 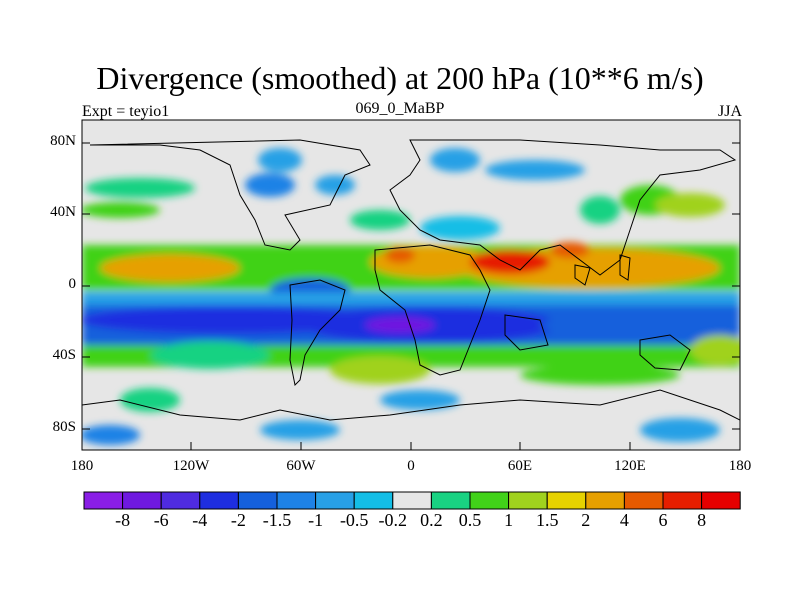 What do you see at coordinates (72, 284) in the screenshot?
I see `lat-label: 0` at bounding box center [72, 284].